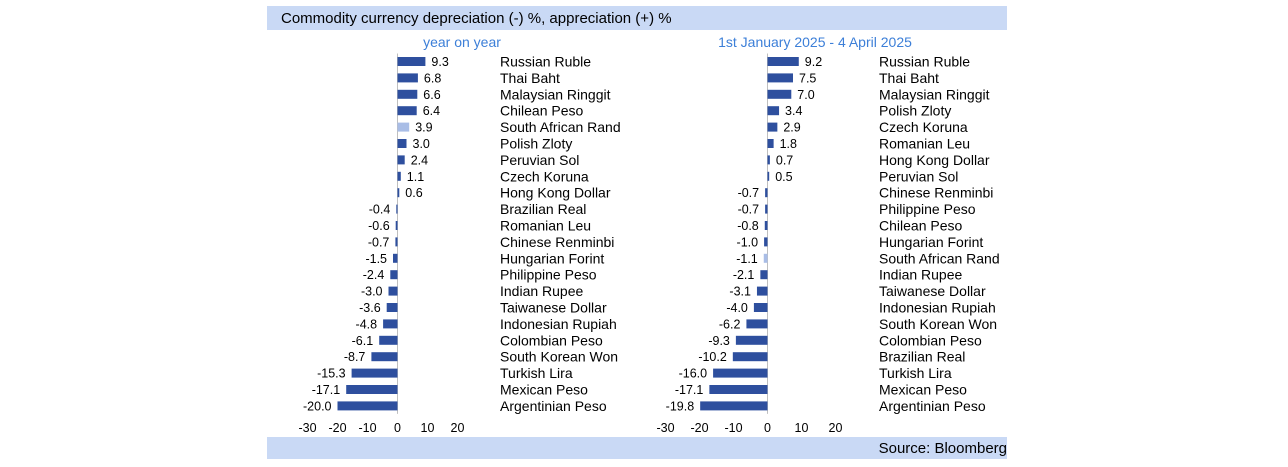 This screenshot has width=1288, height=467. What do you see at coordinates (545, 226) in the screenshot?
I see `category-label: Romanian Leu` at bounding box center [545, 226].